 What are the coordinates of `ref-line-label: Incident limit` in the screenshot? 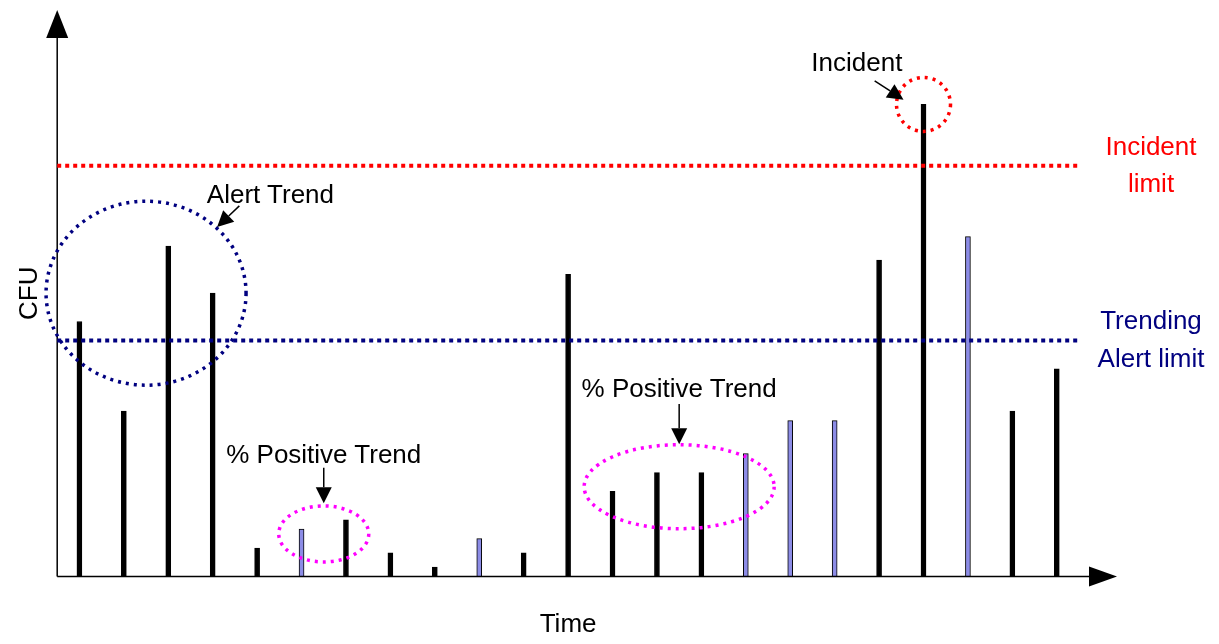 It's located at (1151, 165).